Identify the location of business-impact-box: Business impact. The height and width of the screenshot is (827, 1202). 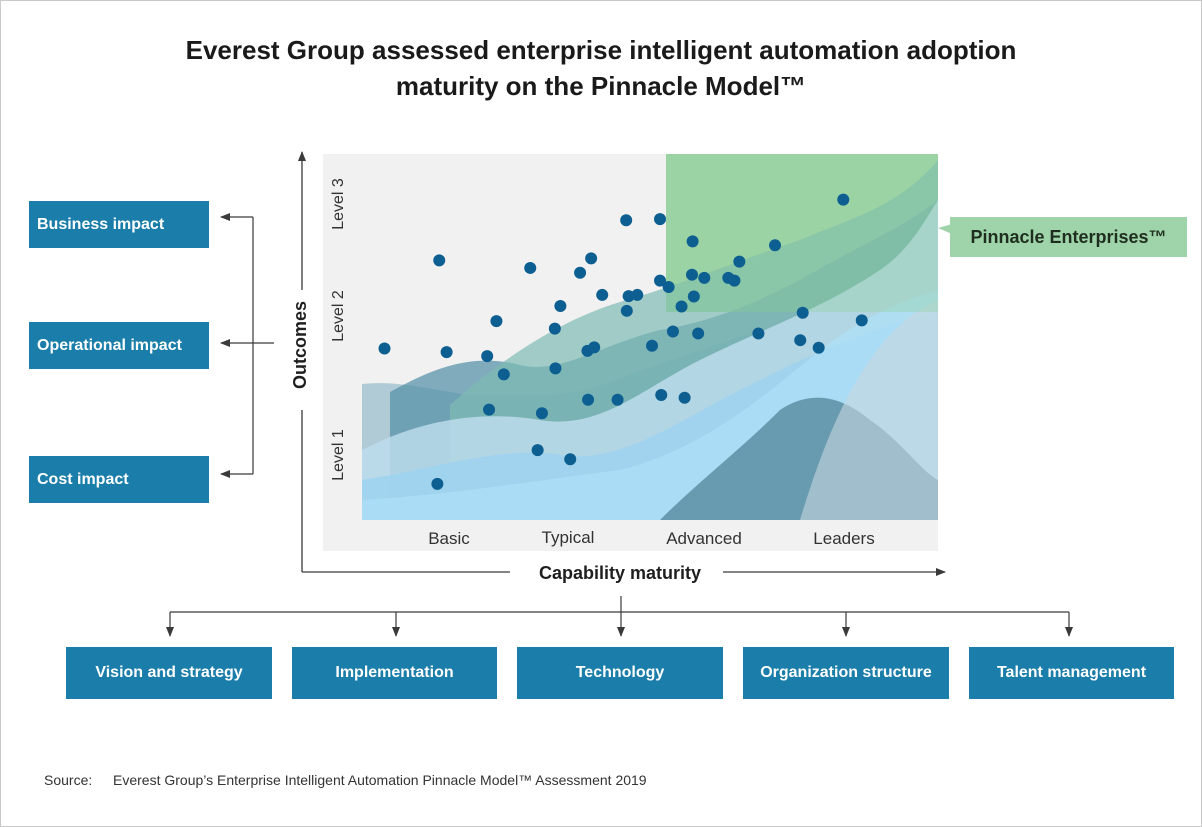
(119, 224).